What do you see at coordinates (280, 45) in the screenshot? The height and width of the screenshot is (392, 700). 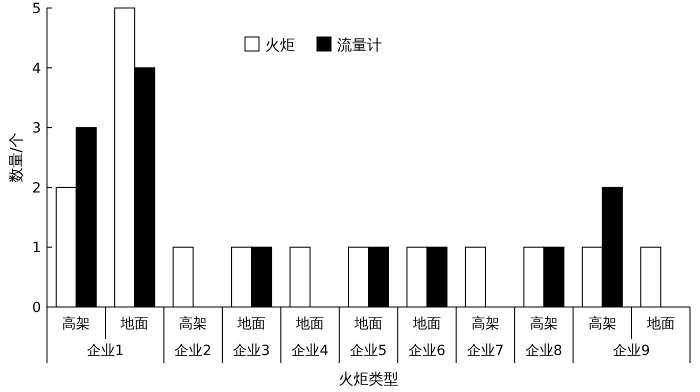 I see `legend-label: 火炬` at bounding box center [280, 45].